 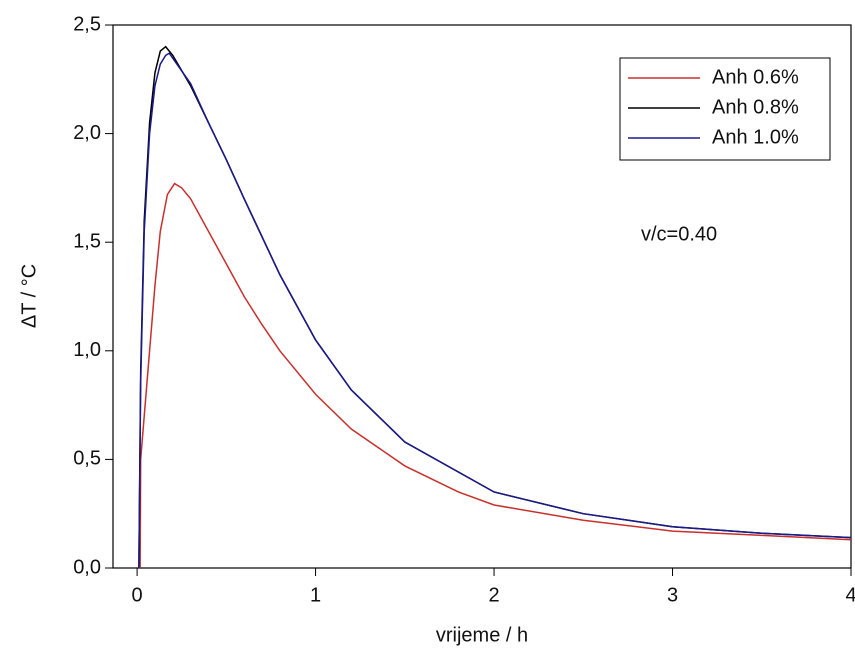 What do you see at coordinates (493, 595) in the screenshot?
I see `x-tick-label: 2` at bounding box center [493, 595].